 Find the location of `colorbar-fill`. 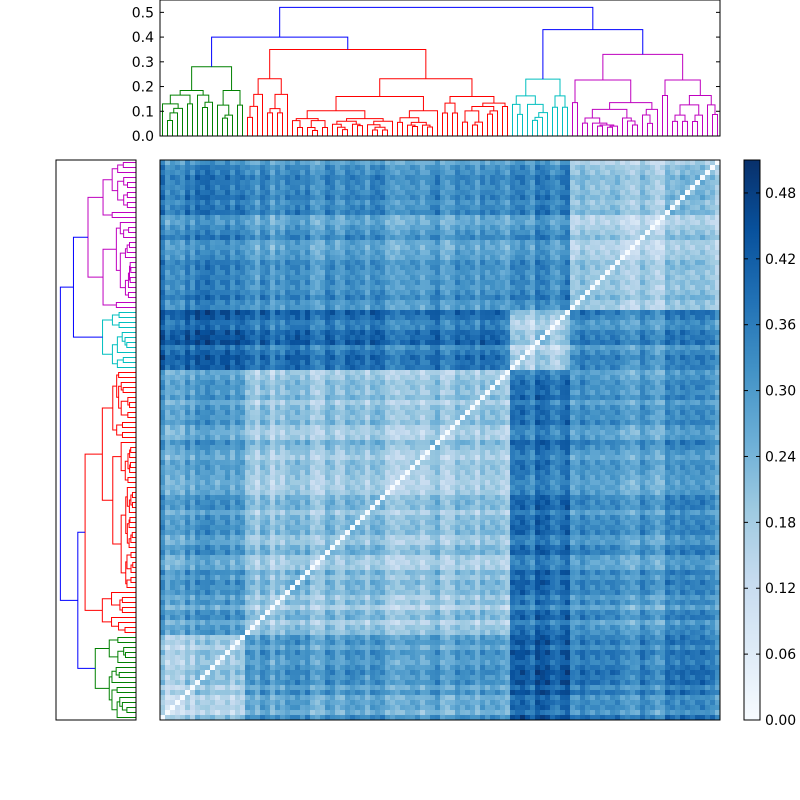

colorbar-fill is located at coordinates (752, 440).